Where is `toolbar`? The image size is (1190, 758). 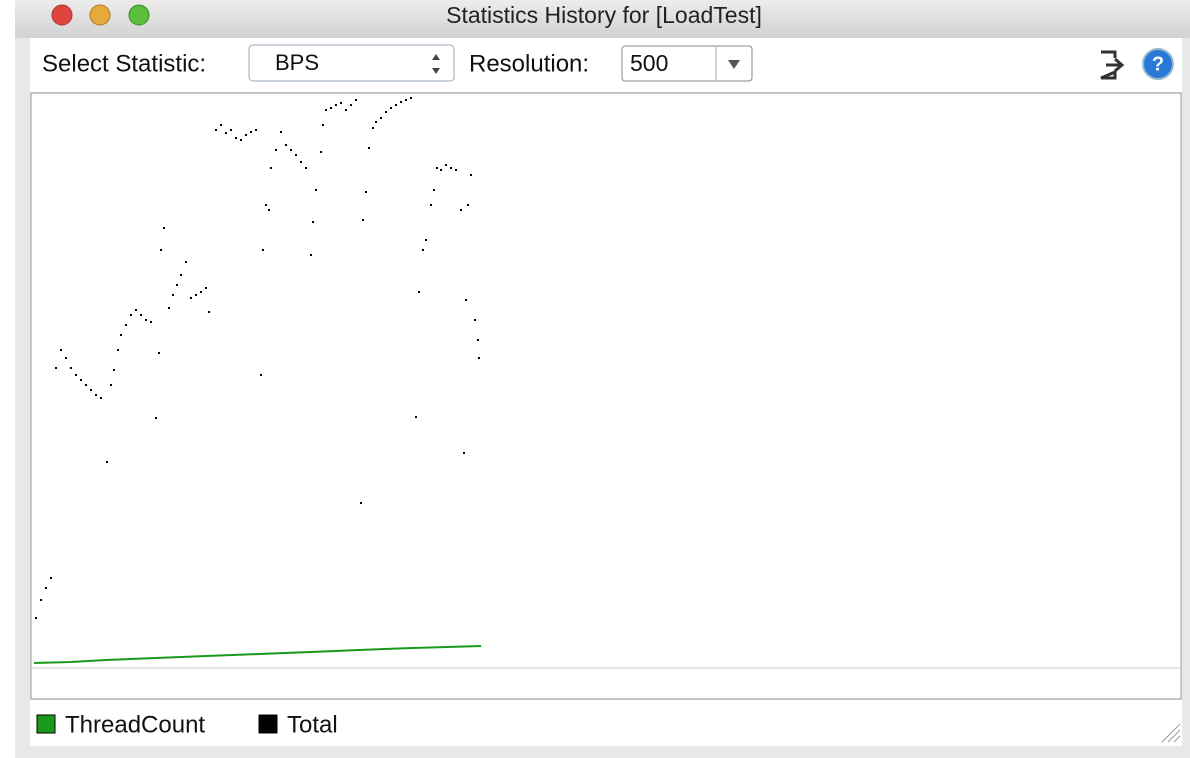
toolbar is located at coordinates (606, 65).